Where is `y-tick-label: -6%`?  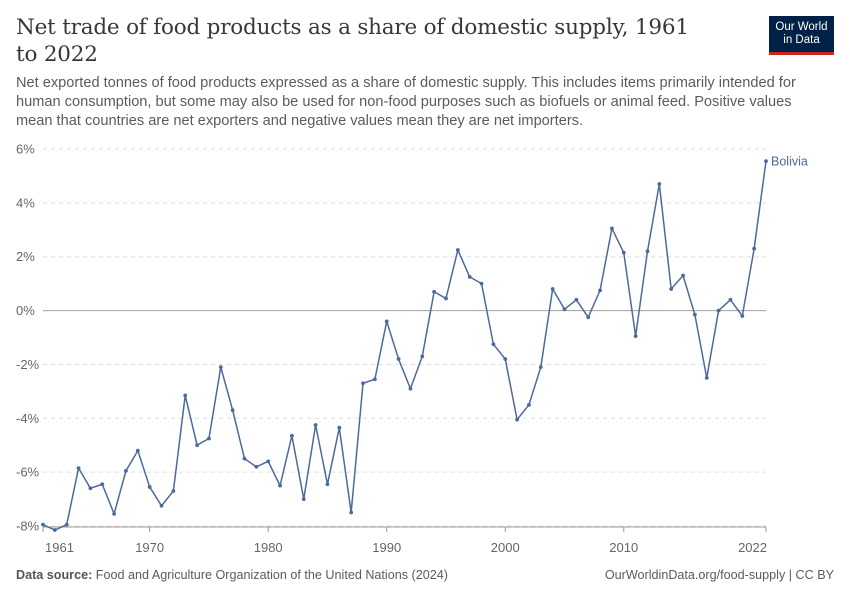 y-tick-label: -6% is located at coordinates (28, 472).